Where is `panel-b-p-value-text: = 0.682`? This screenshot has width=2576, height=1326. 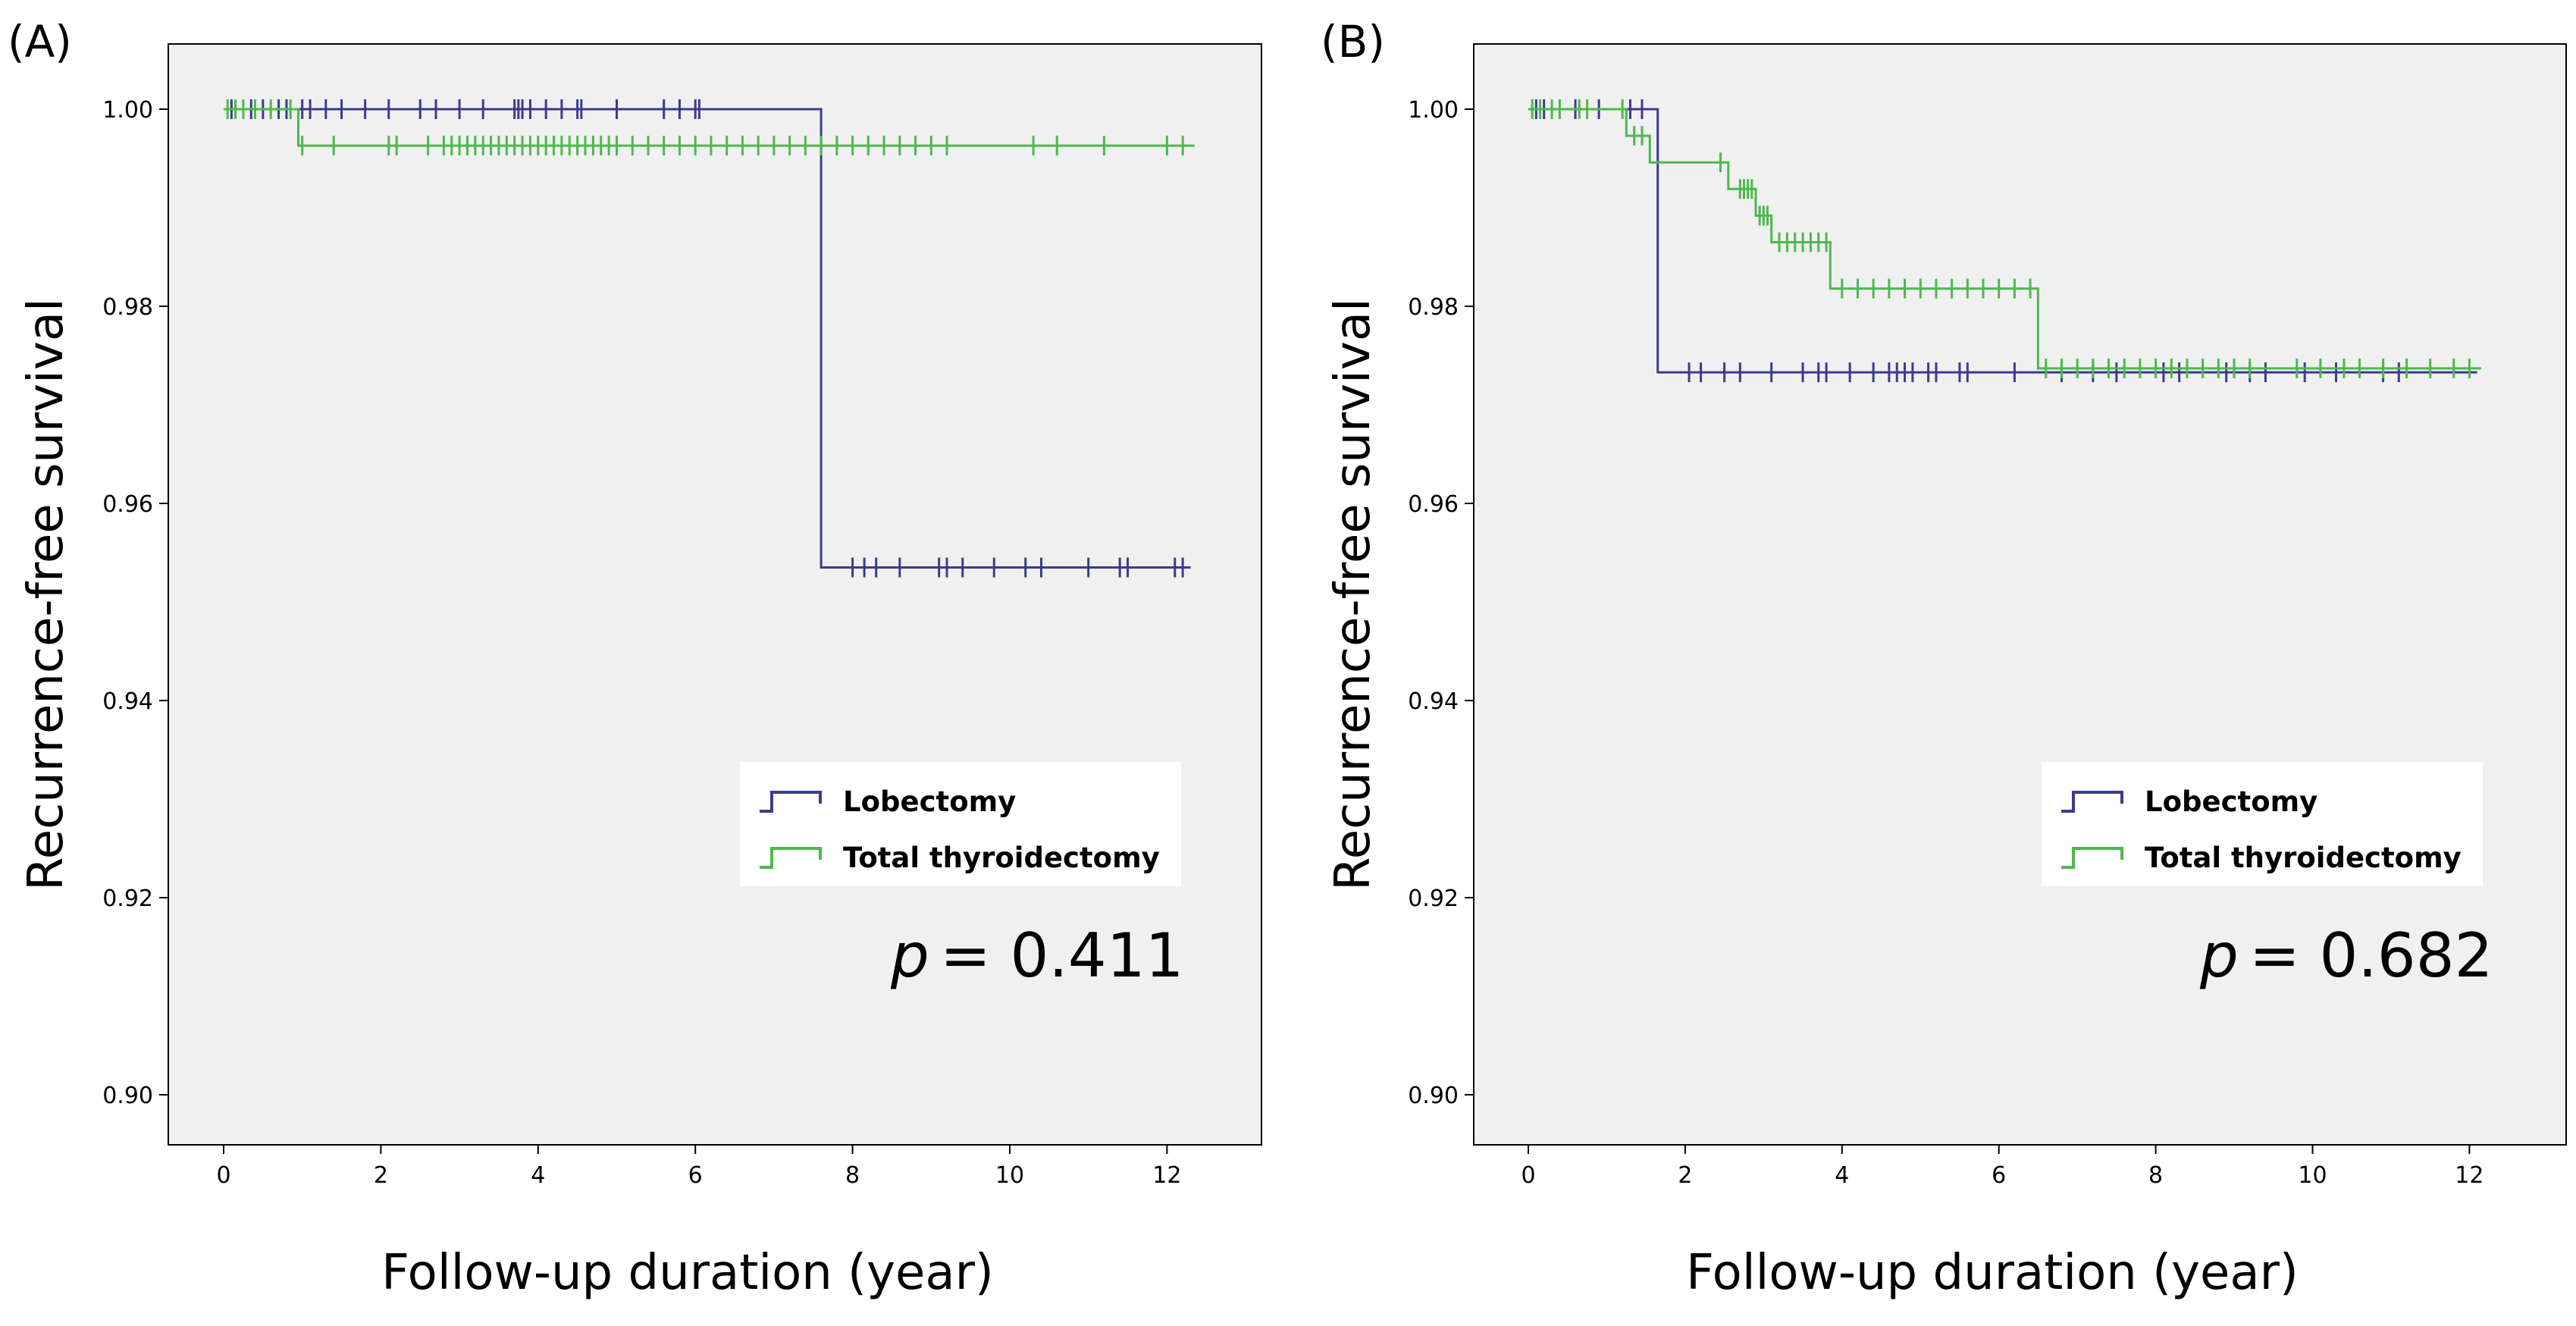
panel-b-p-value-text: = 0.682 is located at coordinates (2371, 955).